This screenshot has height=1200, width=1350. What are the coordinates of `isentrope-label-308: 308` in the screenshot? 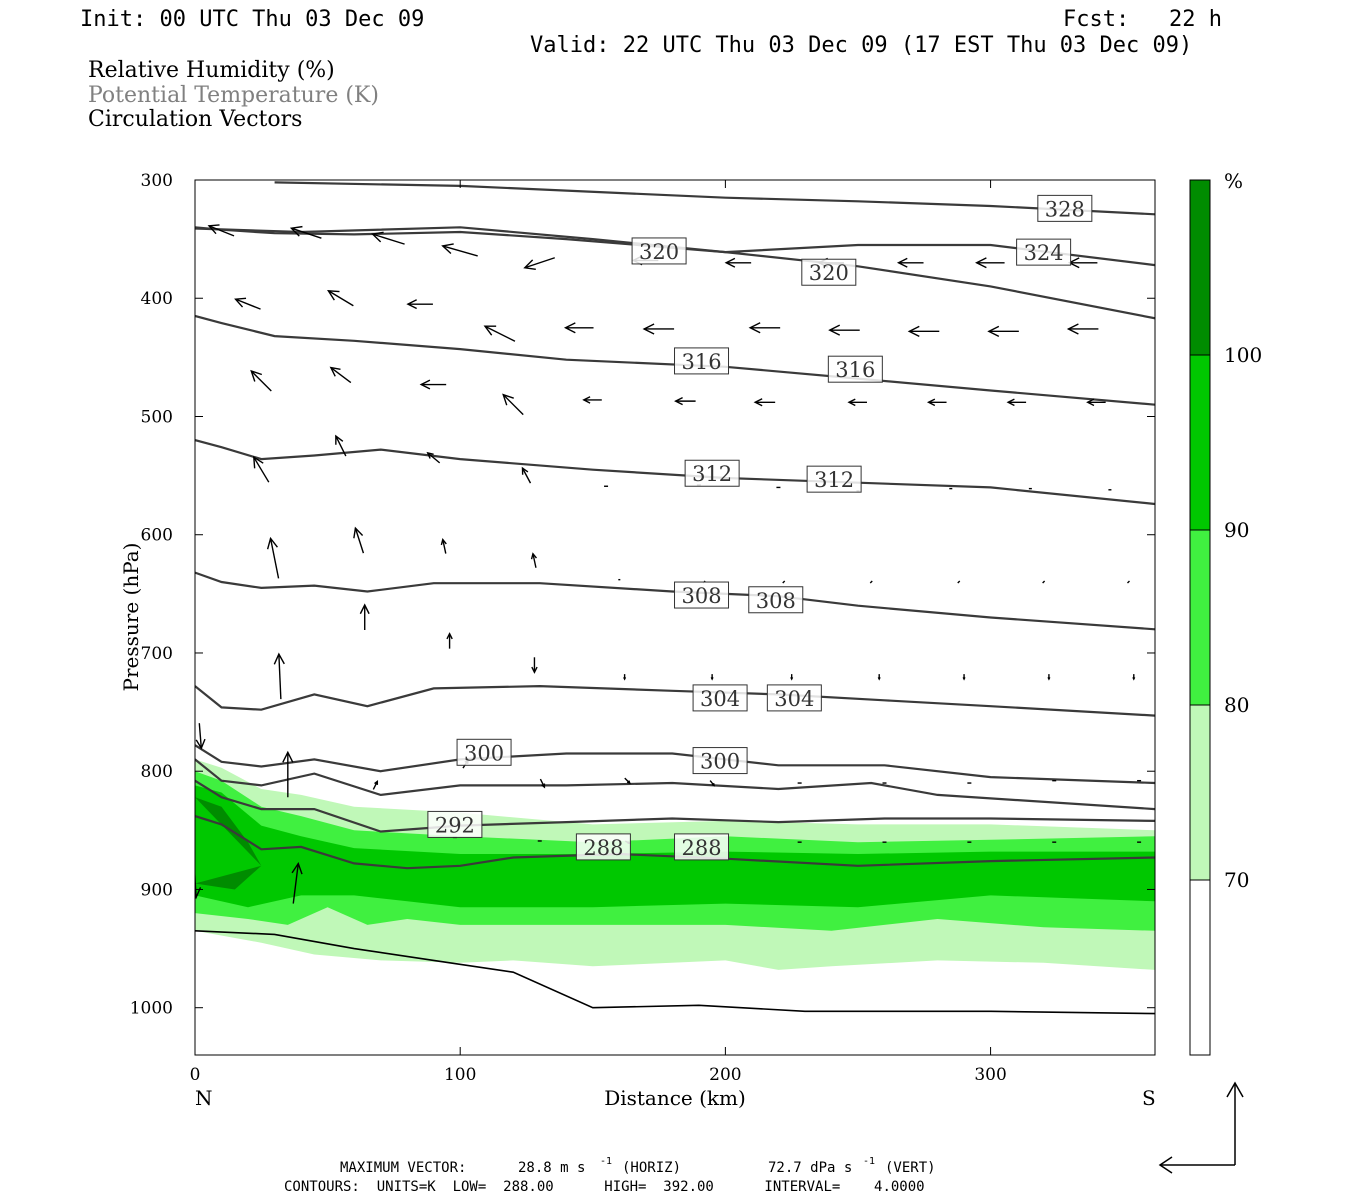 It's located at (776, 600).